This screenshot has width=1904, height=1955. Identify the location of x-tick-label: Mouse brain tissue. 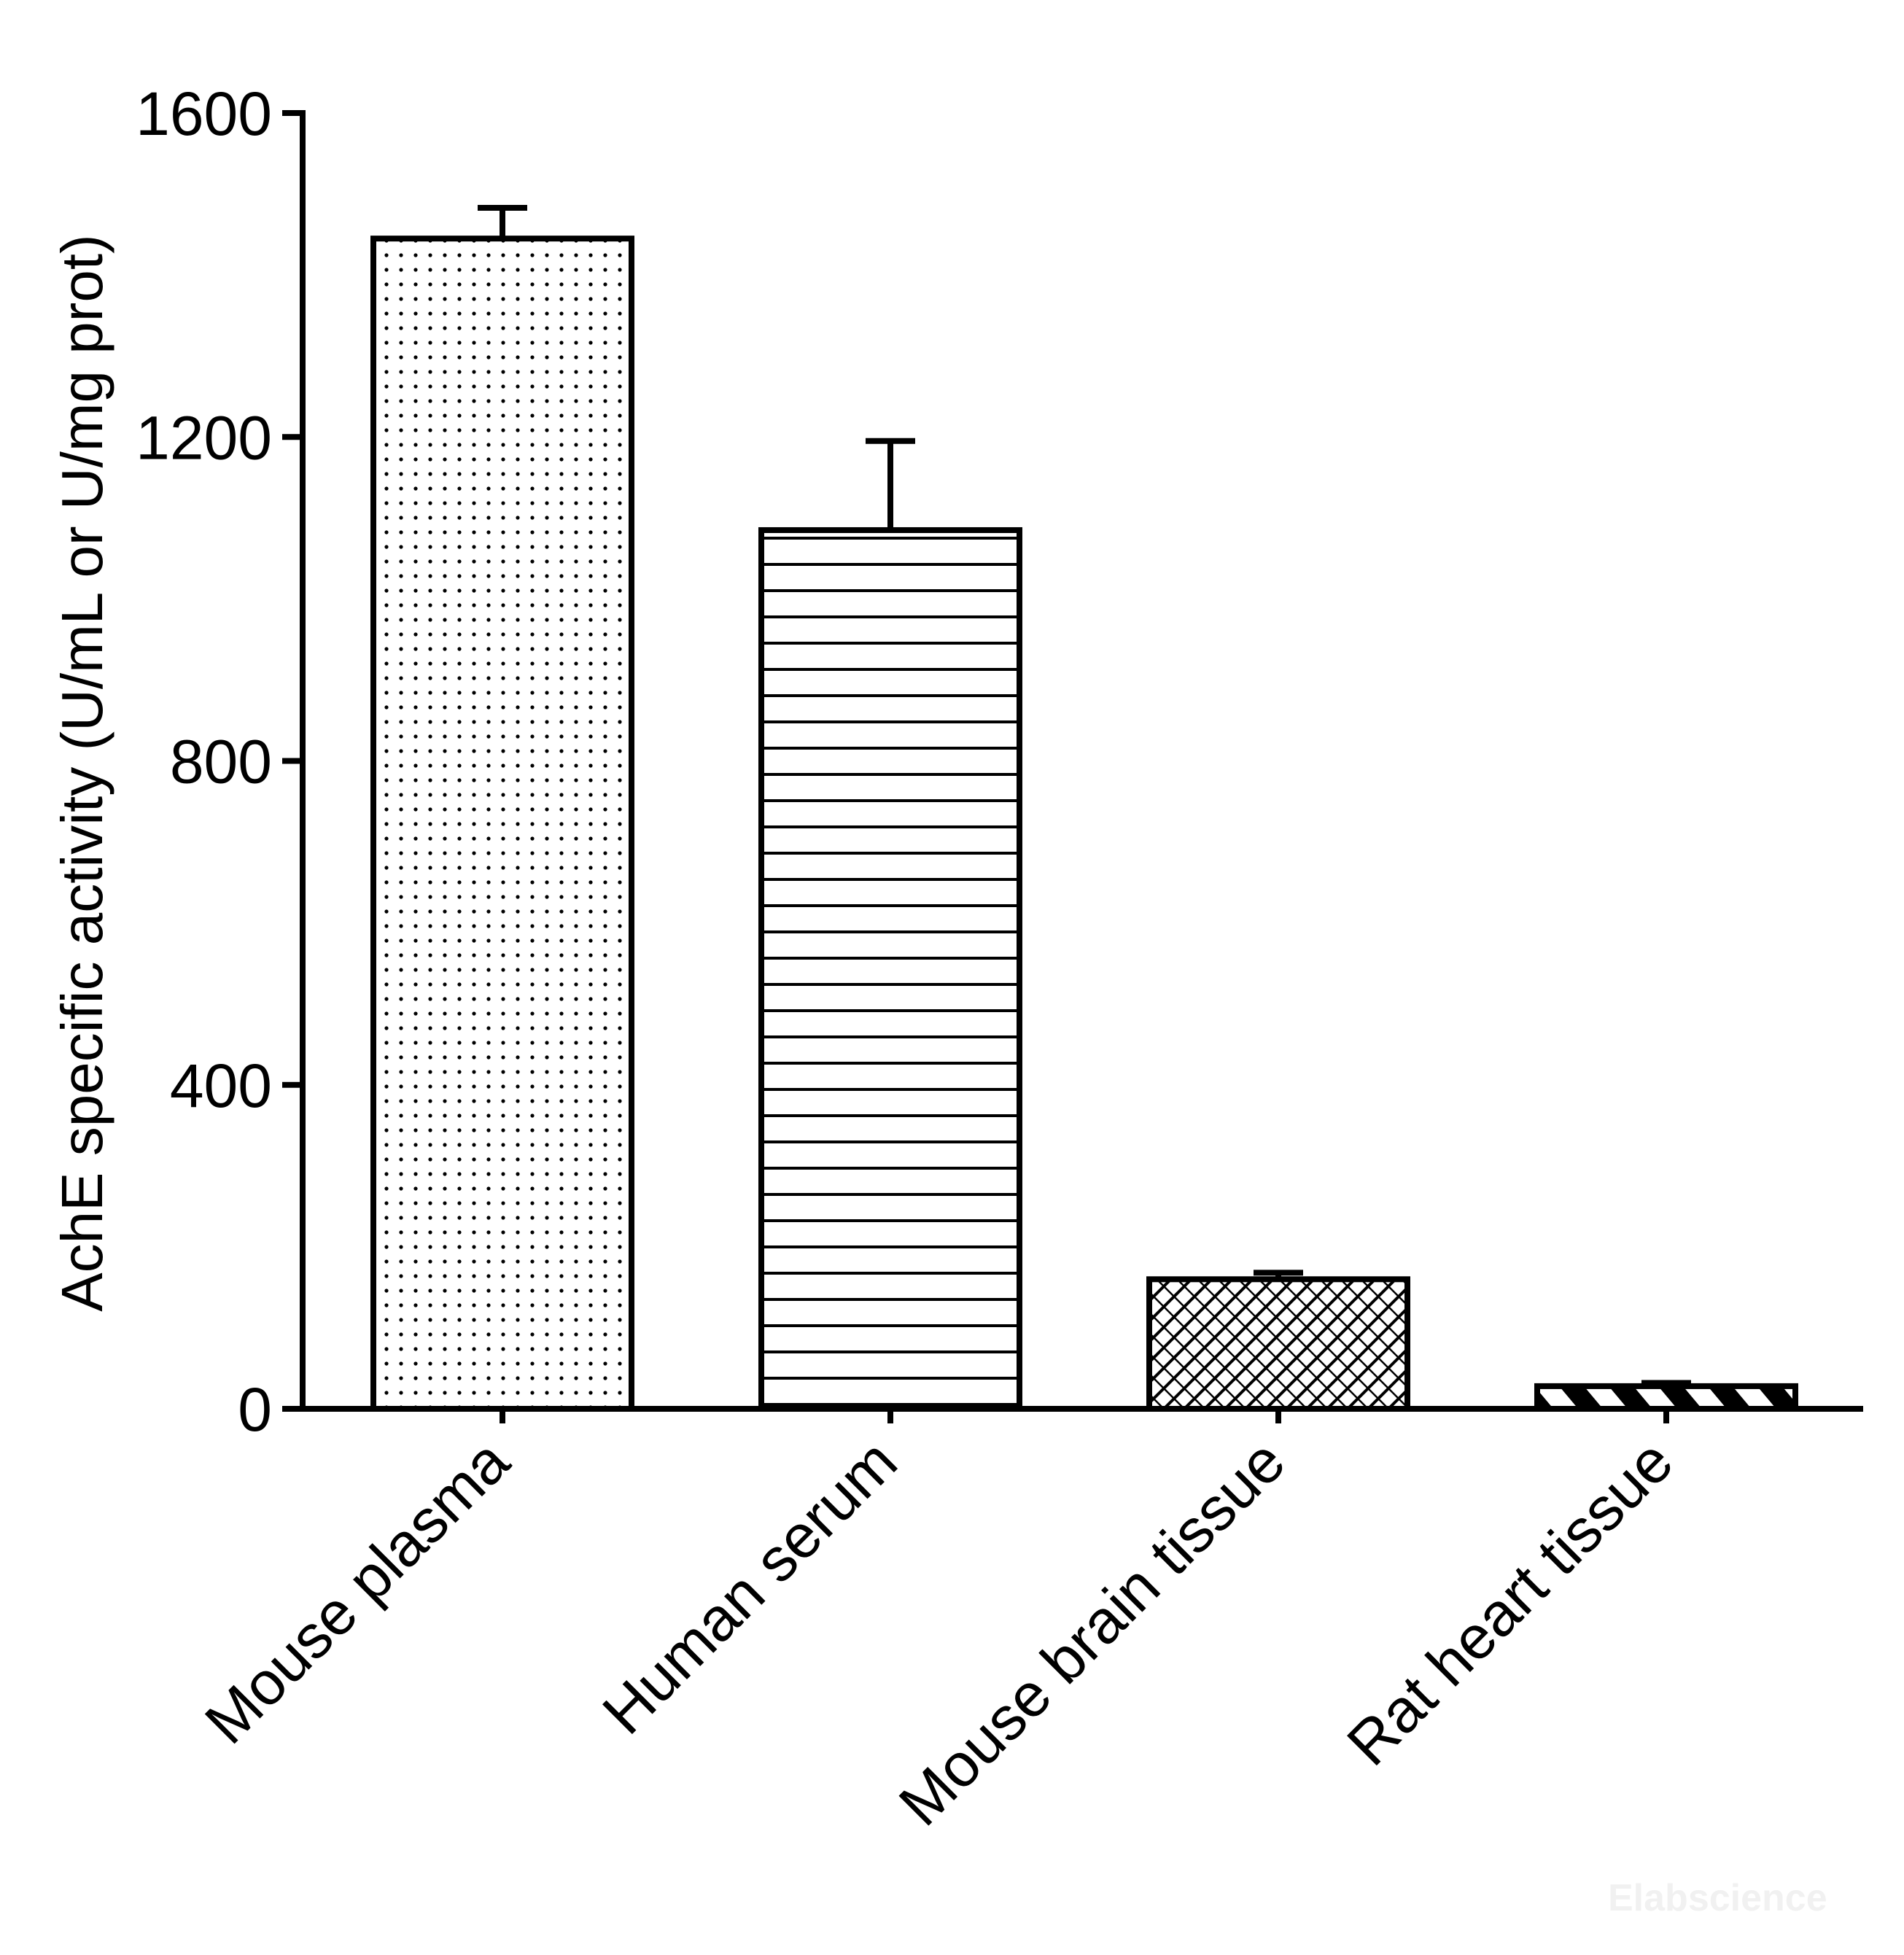
(1092, 1632).